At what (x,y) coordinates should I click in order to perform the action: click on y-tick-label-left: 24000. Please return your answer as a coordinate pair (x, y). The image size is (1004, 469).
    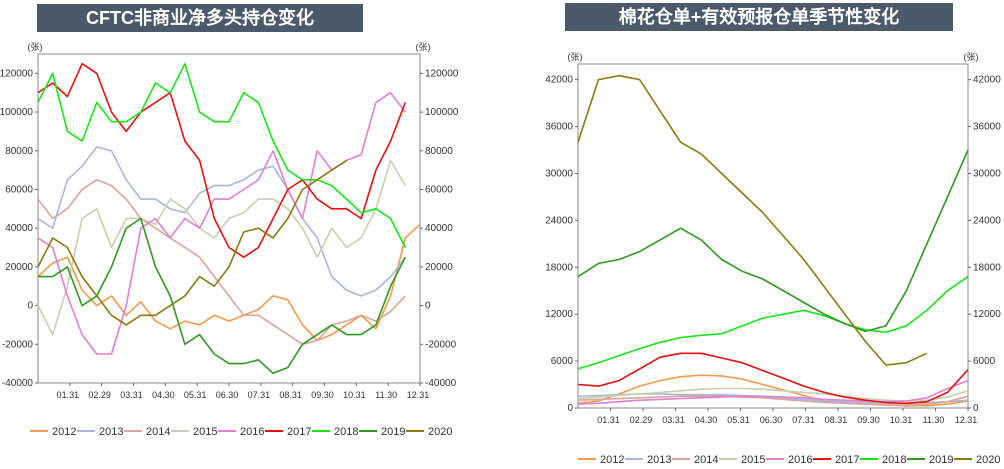
    Looking at the image, I should click on (559, 220).